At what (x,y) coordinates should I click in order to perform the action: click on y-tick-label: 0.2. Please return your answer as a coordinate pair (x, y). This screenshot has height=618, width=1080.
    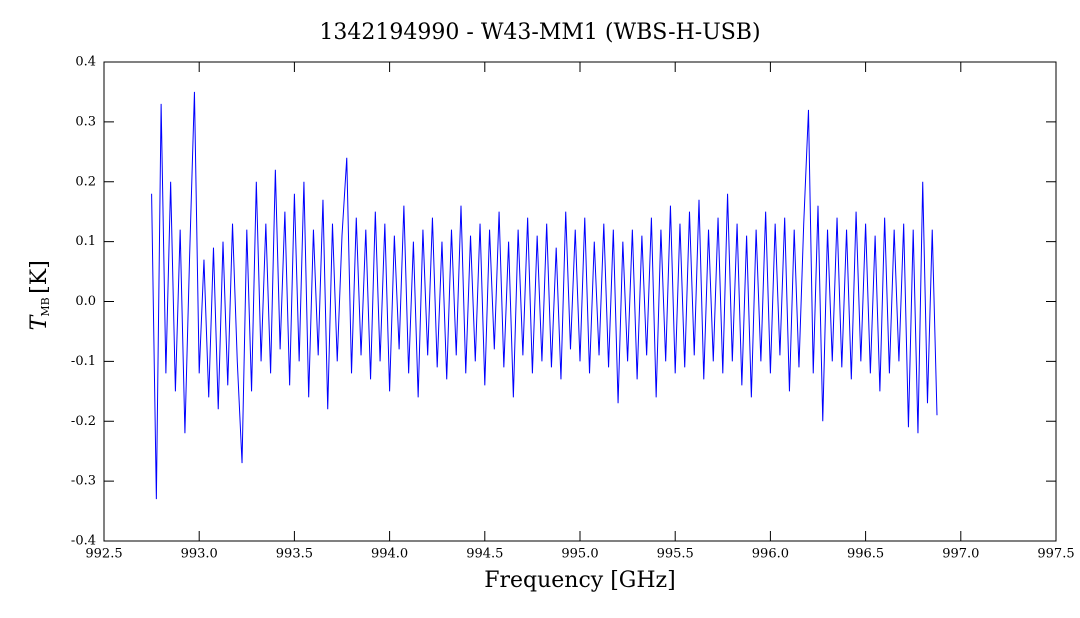
    Looking at the image, I should click on (85, 181).